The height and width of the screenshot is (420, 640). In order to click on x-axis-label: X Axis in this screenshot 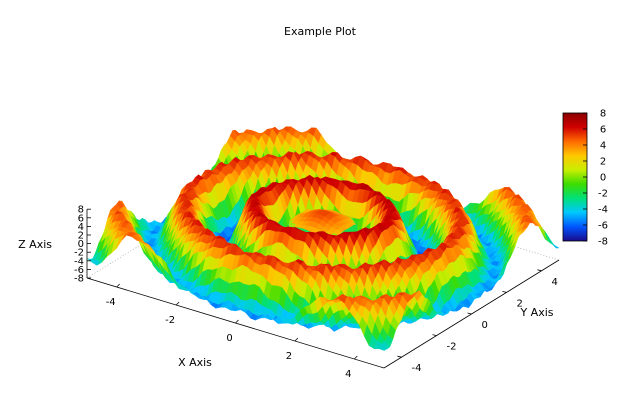, I will do `click(195, 362)`.